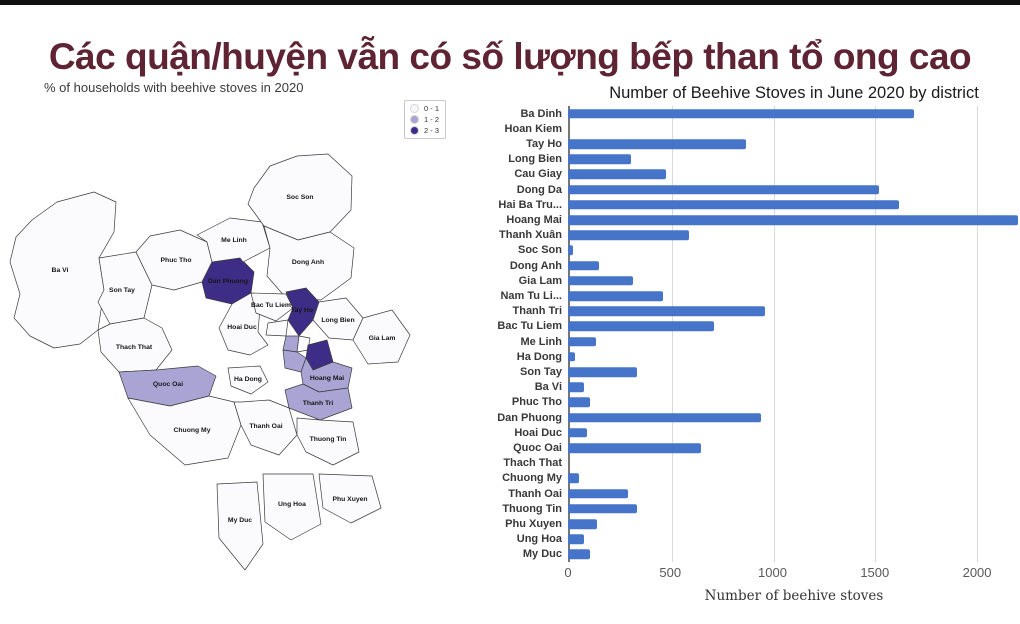 The width and height of the screenshot is (1020, 624). What do you see at coordinates (248, 379) in the screenshot?
I see `map-label: Ha Dong` at bounding box center [248, 379].